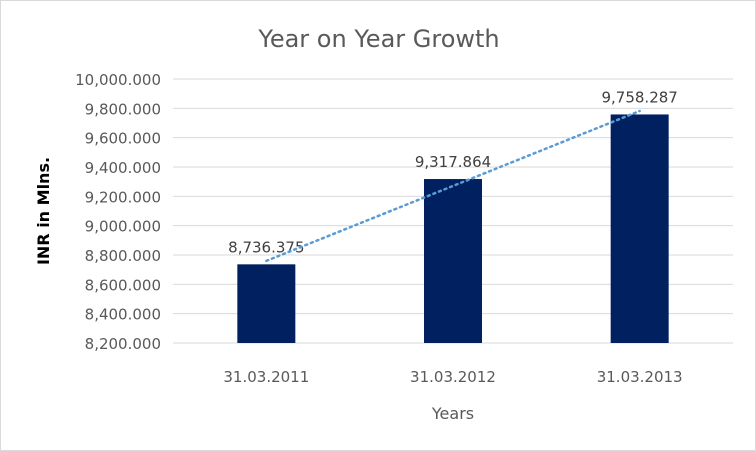 Image resolution: width=756 pixels, height=451 pixels. What do you see at coordinates (123, 315) in the screenshot?
I see `y-tick-label: 8,400.000` at bounding box center [123, 315].